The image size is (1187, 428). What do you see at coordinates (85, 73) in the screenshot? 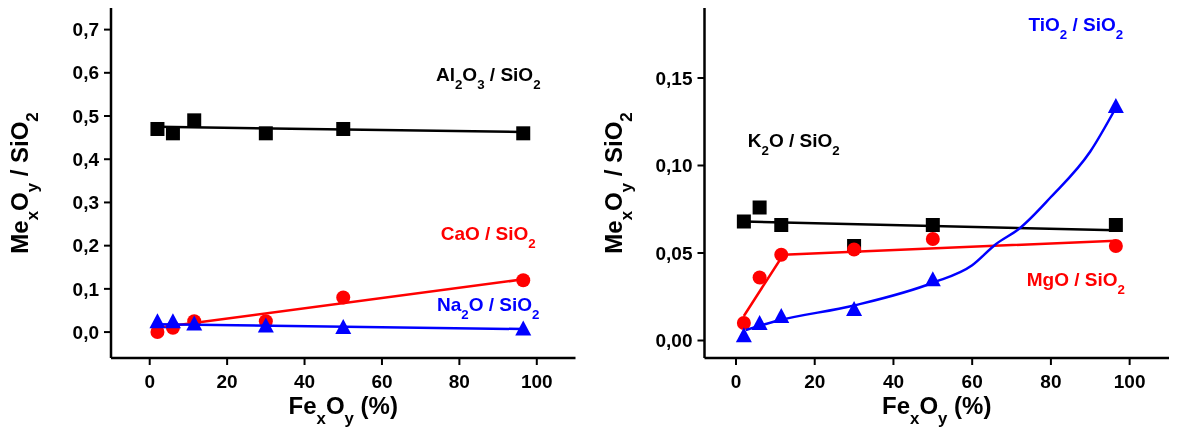
I see `y-tick-label: 0,6` at bounding box center [85, 73].